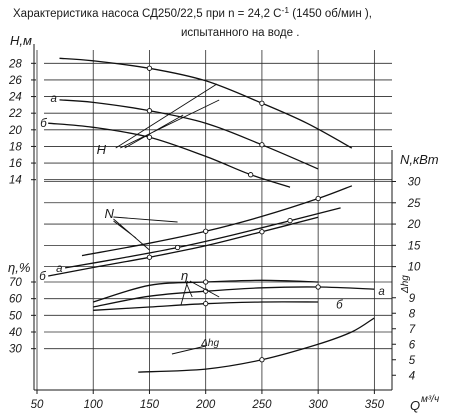 This screenshot has height=413, width=449. I want to click on efficiency-leader-lines, so click(200, 293).